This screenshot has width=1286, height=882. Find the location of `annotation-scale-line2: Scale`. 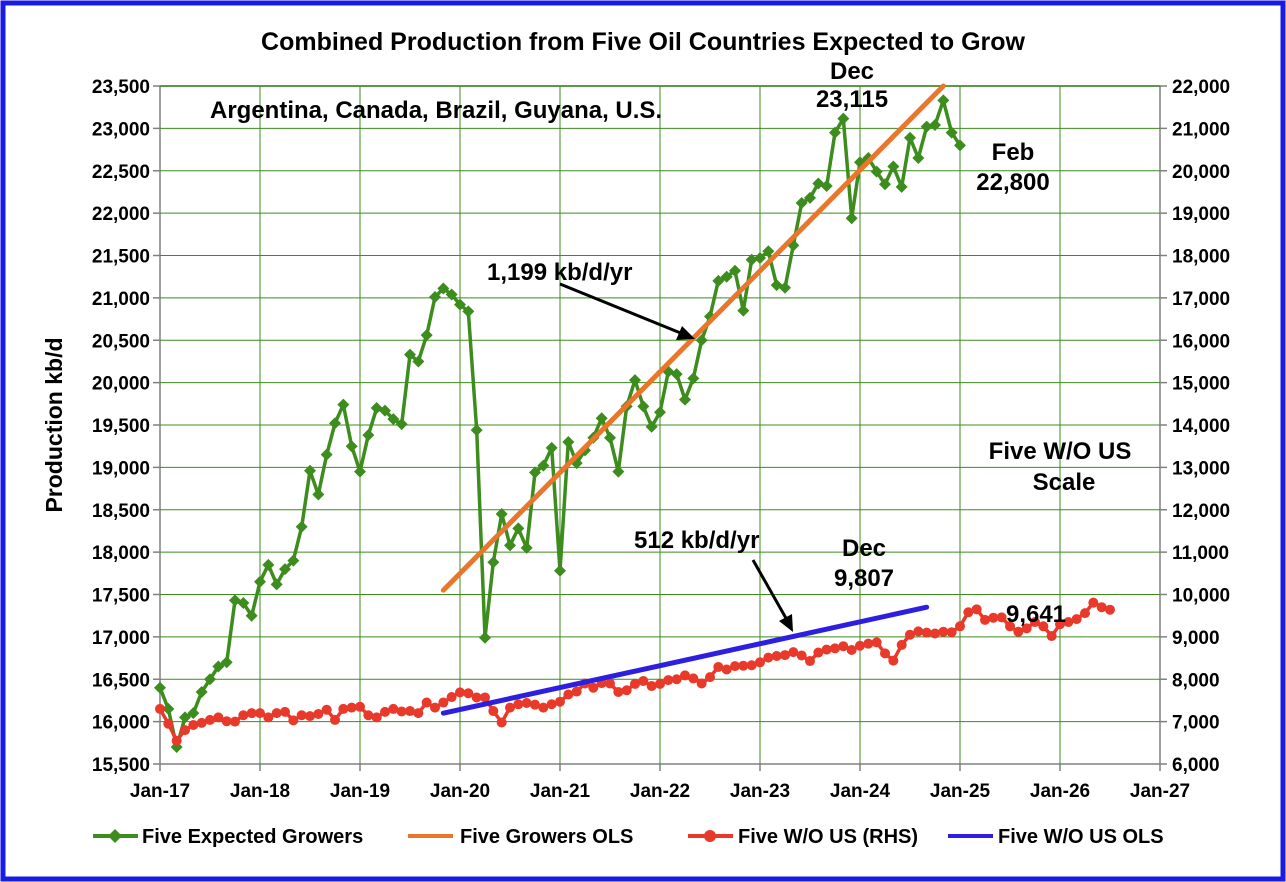

annotation-scale-line2: Scale is located at coordinates (1064, 482).